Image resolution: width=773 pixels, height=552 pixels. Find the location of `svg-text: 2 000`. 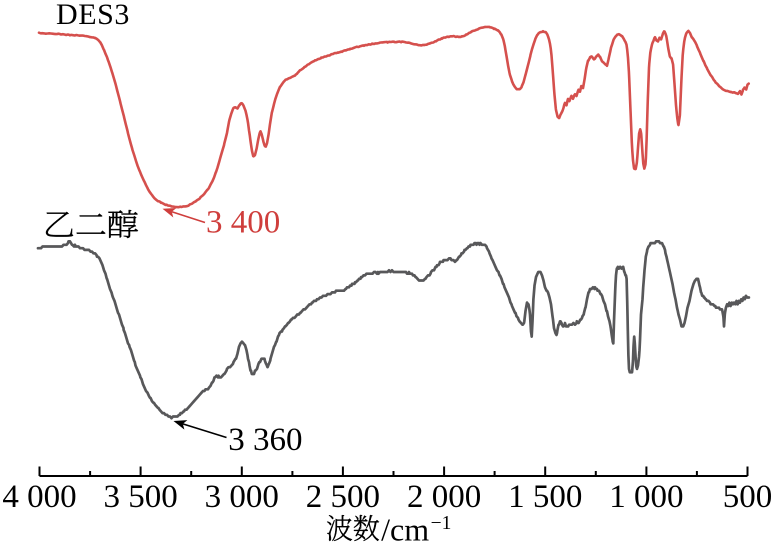

svg-text: 2 000 is located at coordinates (444, 497).